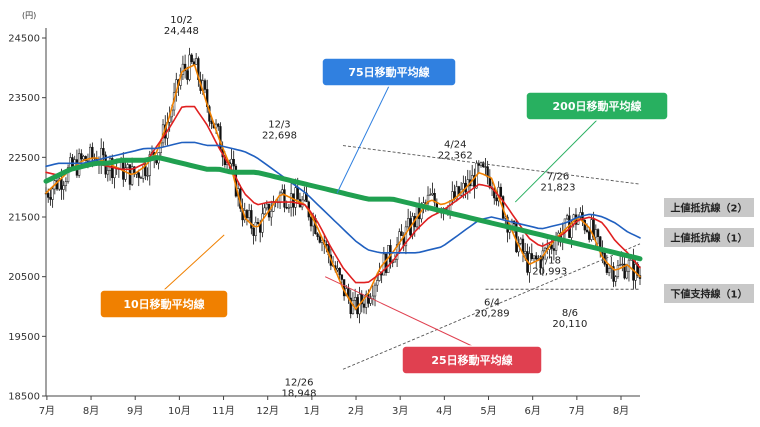 The height and width of the screenshot is (427, 760). What do you see at coordinates (279, 125) in the screenshot?
I see `annotation-date: 12/3` at bounding box center [279, 125].